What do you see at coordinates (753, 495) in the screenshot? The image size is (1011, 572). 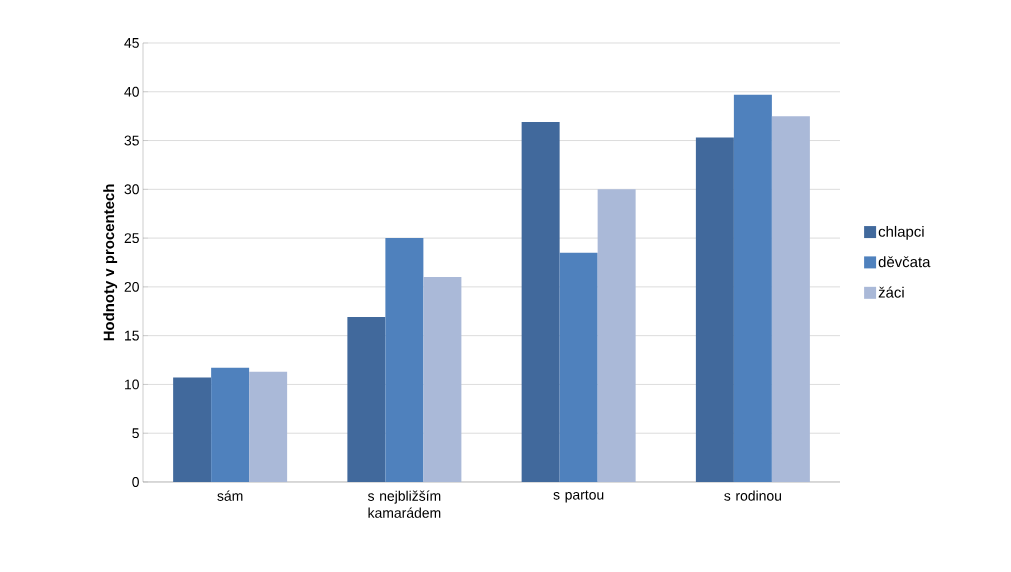 I see `x-tick-label: s rodinou` at bounding box center [753, 495].